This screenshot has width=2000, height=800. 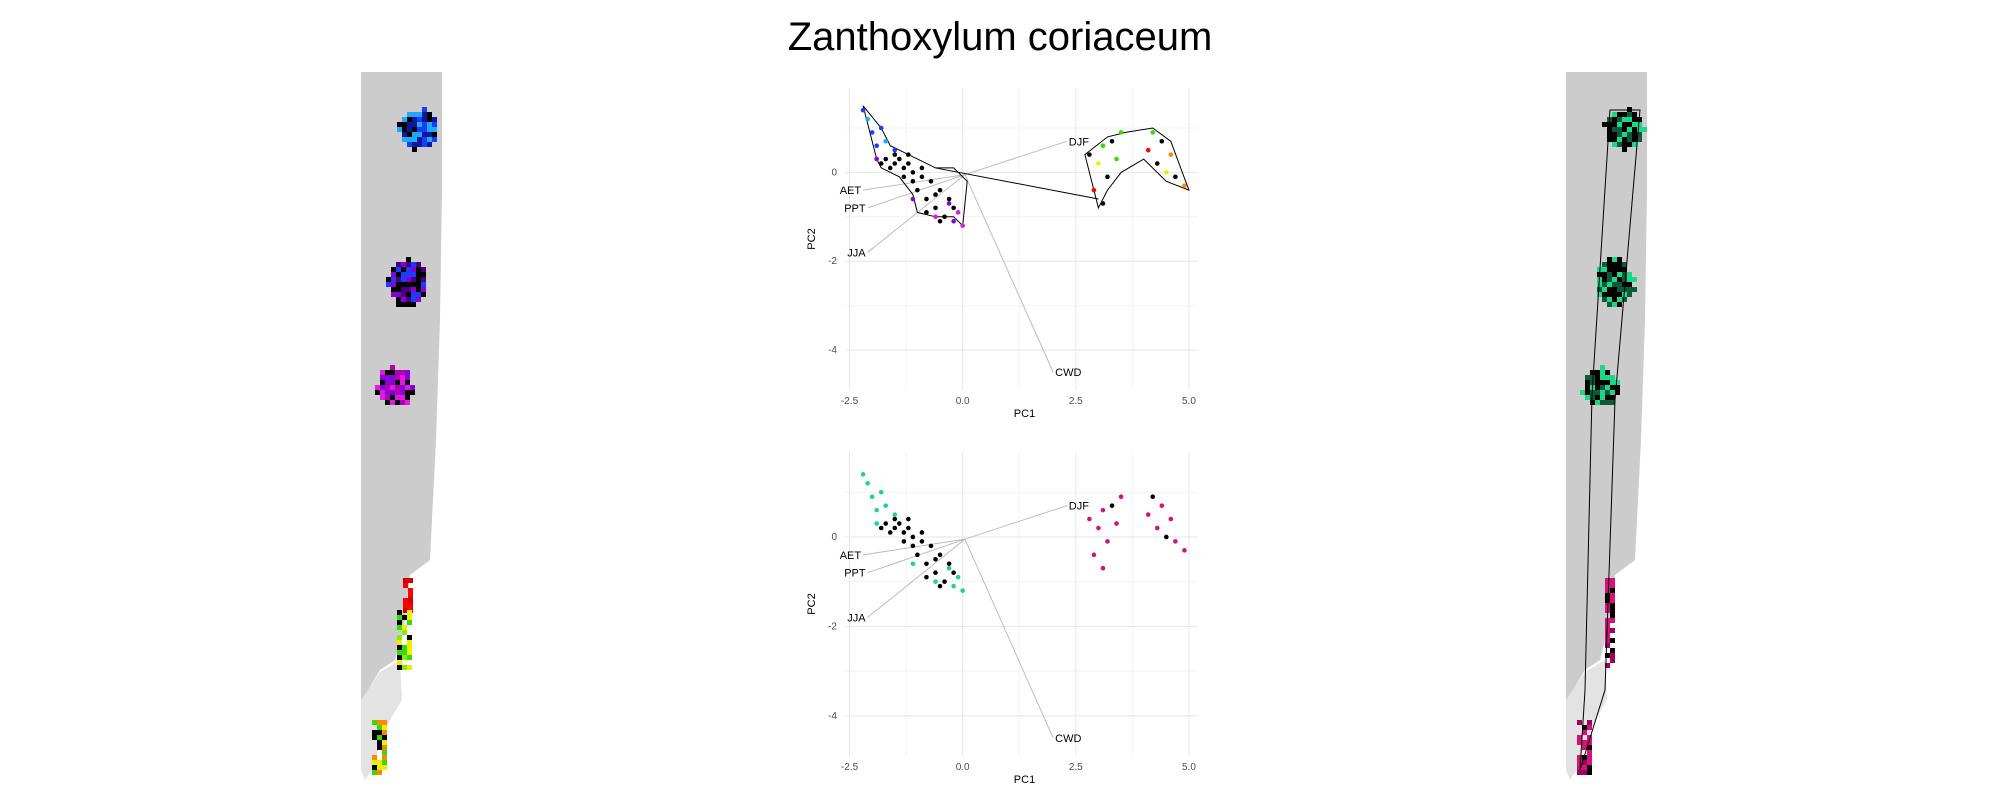 I want to click on vector-label-cwd: CWD, so click(x=1068, y=739).